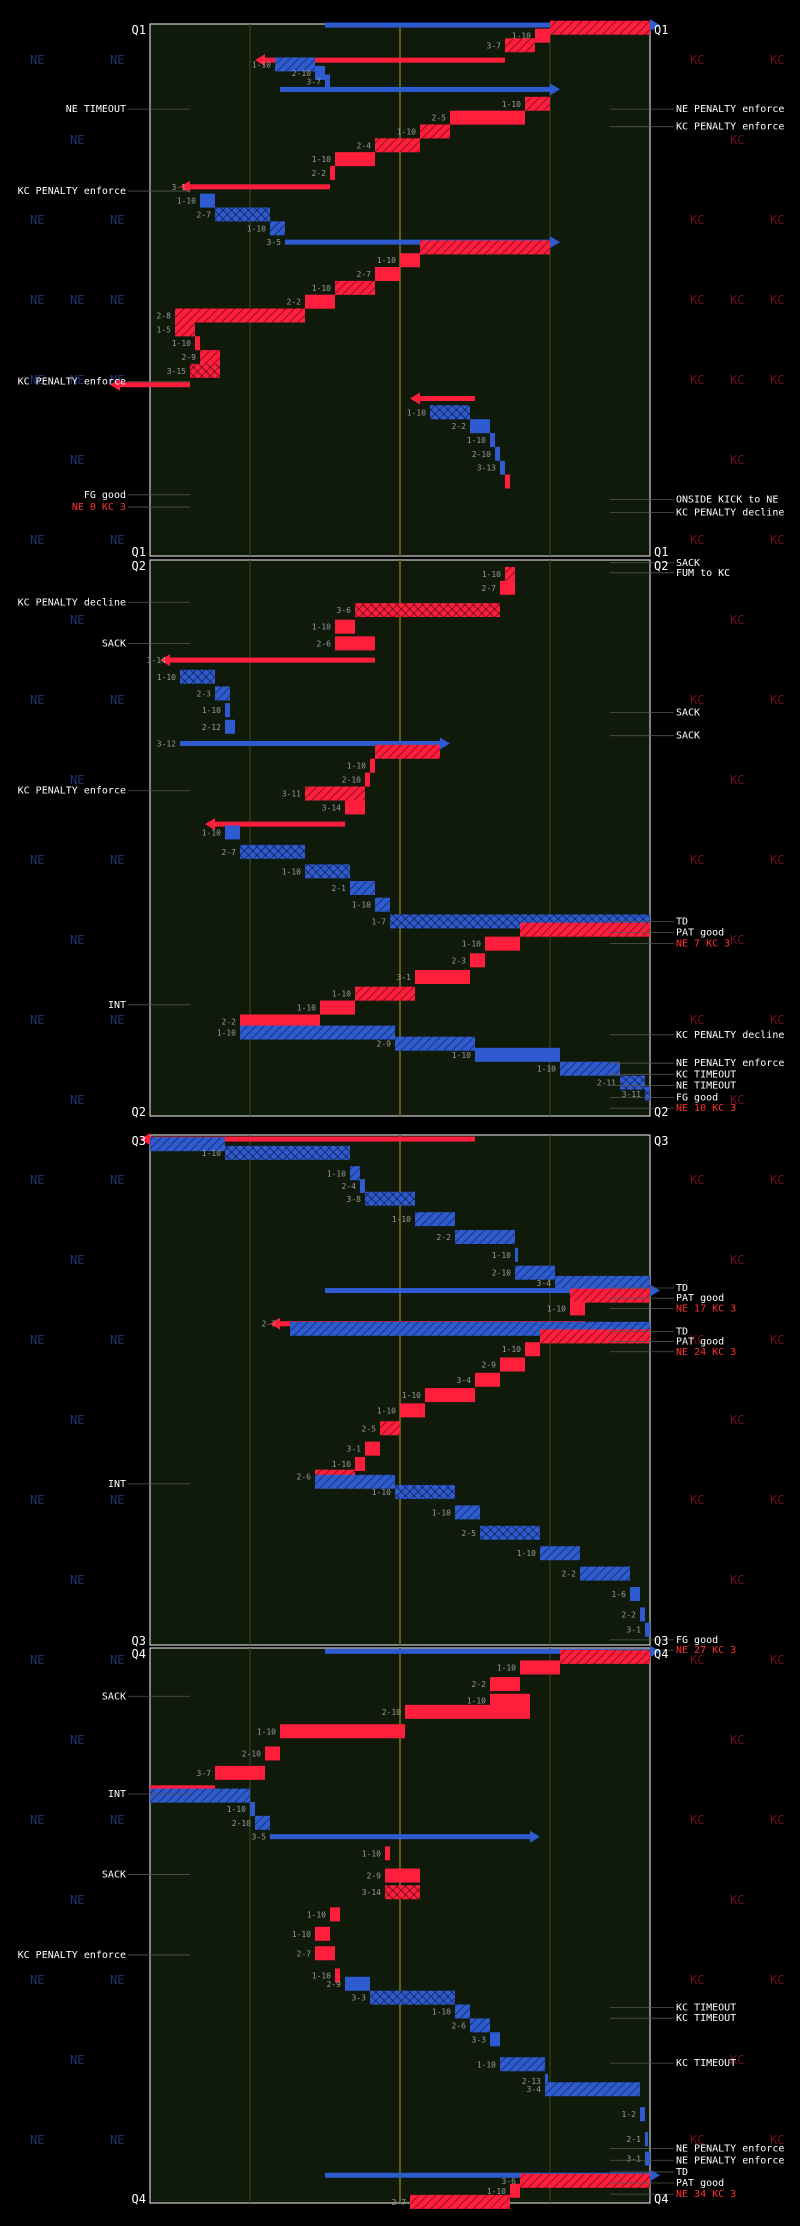  Describe the element at coordinates (139, 1141) in the screenshot. I see `quarter-label: Q3` at that location.